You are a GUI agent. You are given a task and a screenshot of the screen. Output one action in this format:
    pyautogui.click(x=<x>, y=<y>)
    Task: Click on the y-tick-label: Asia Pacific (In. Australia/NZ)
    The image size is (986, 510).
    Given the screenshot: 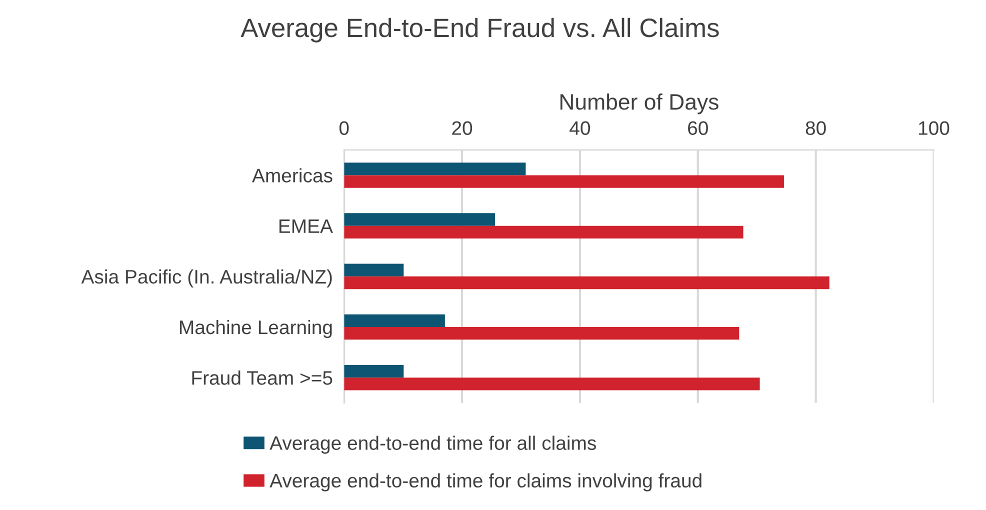 What is the action you would take?
    pyautogui.click(x=206, y=278)
    